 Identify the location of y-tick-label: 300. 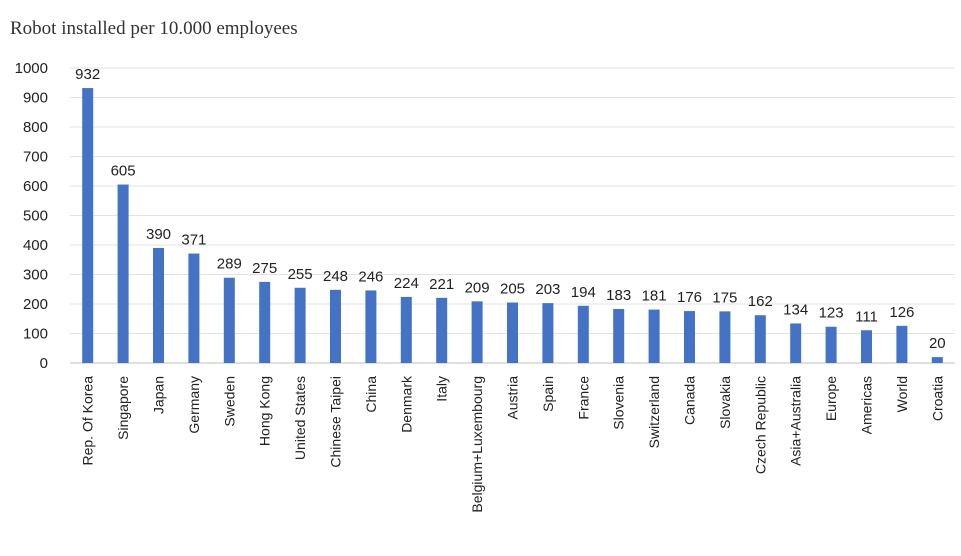
(35, 275).